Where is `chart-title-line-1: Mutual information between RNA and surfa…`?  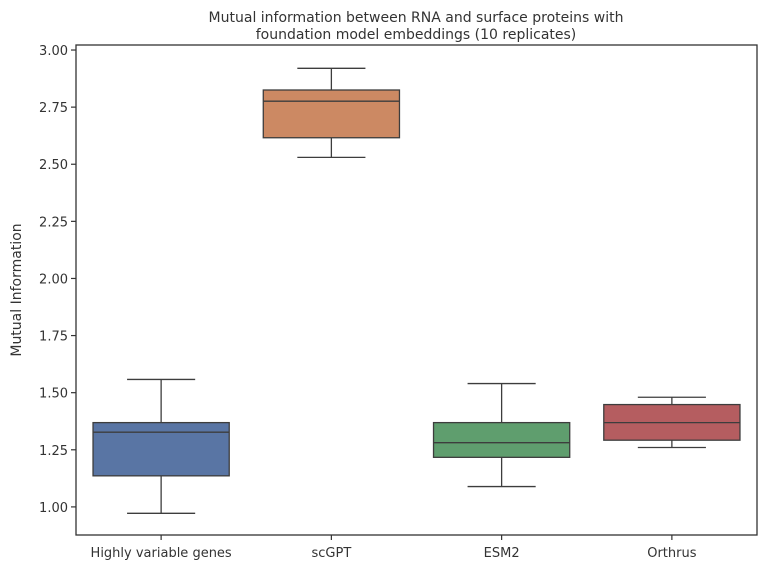
chart-title-line-1: Mutual information between RNA and surfa… is located at coordinates (416, 18).